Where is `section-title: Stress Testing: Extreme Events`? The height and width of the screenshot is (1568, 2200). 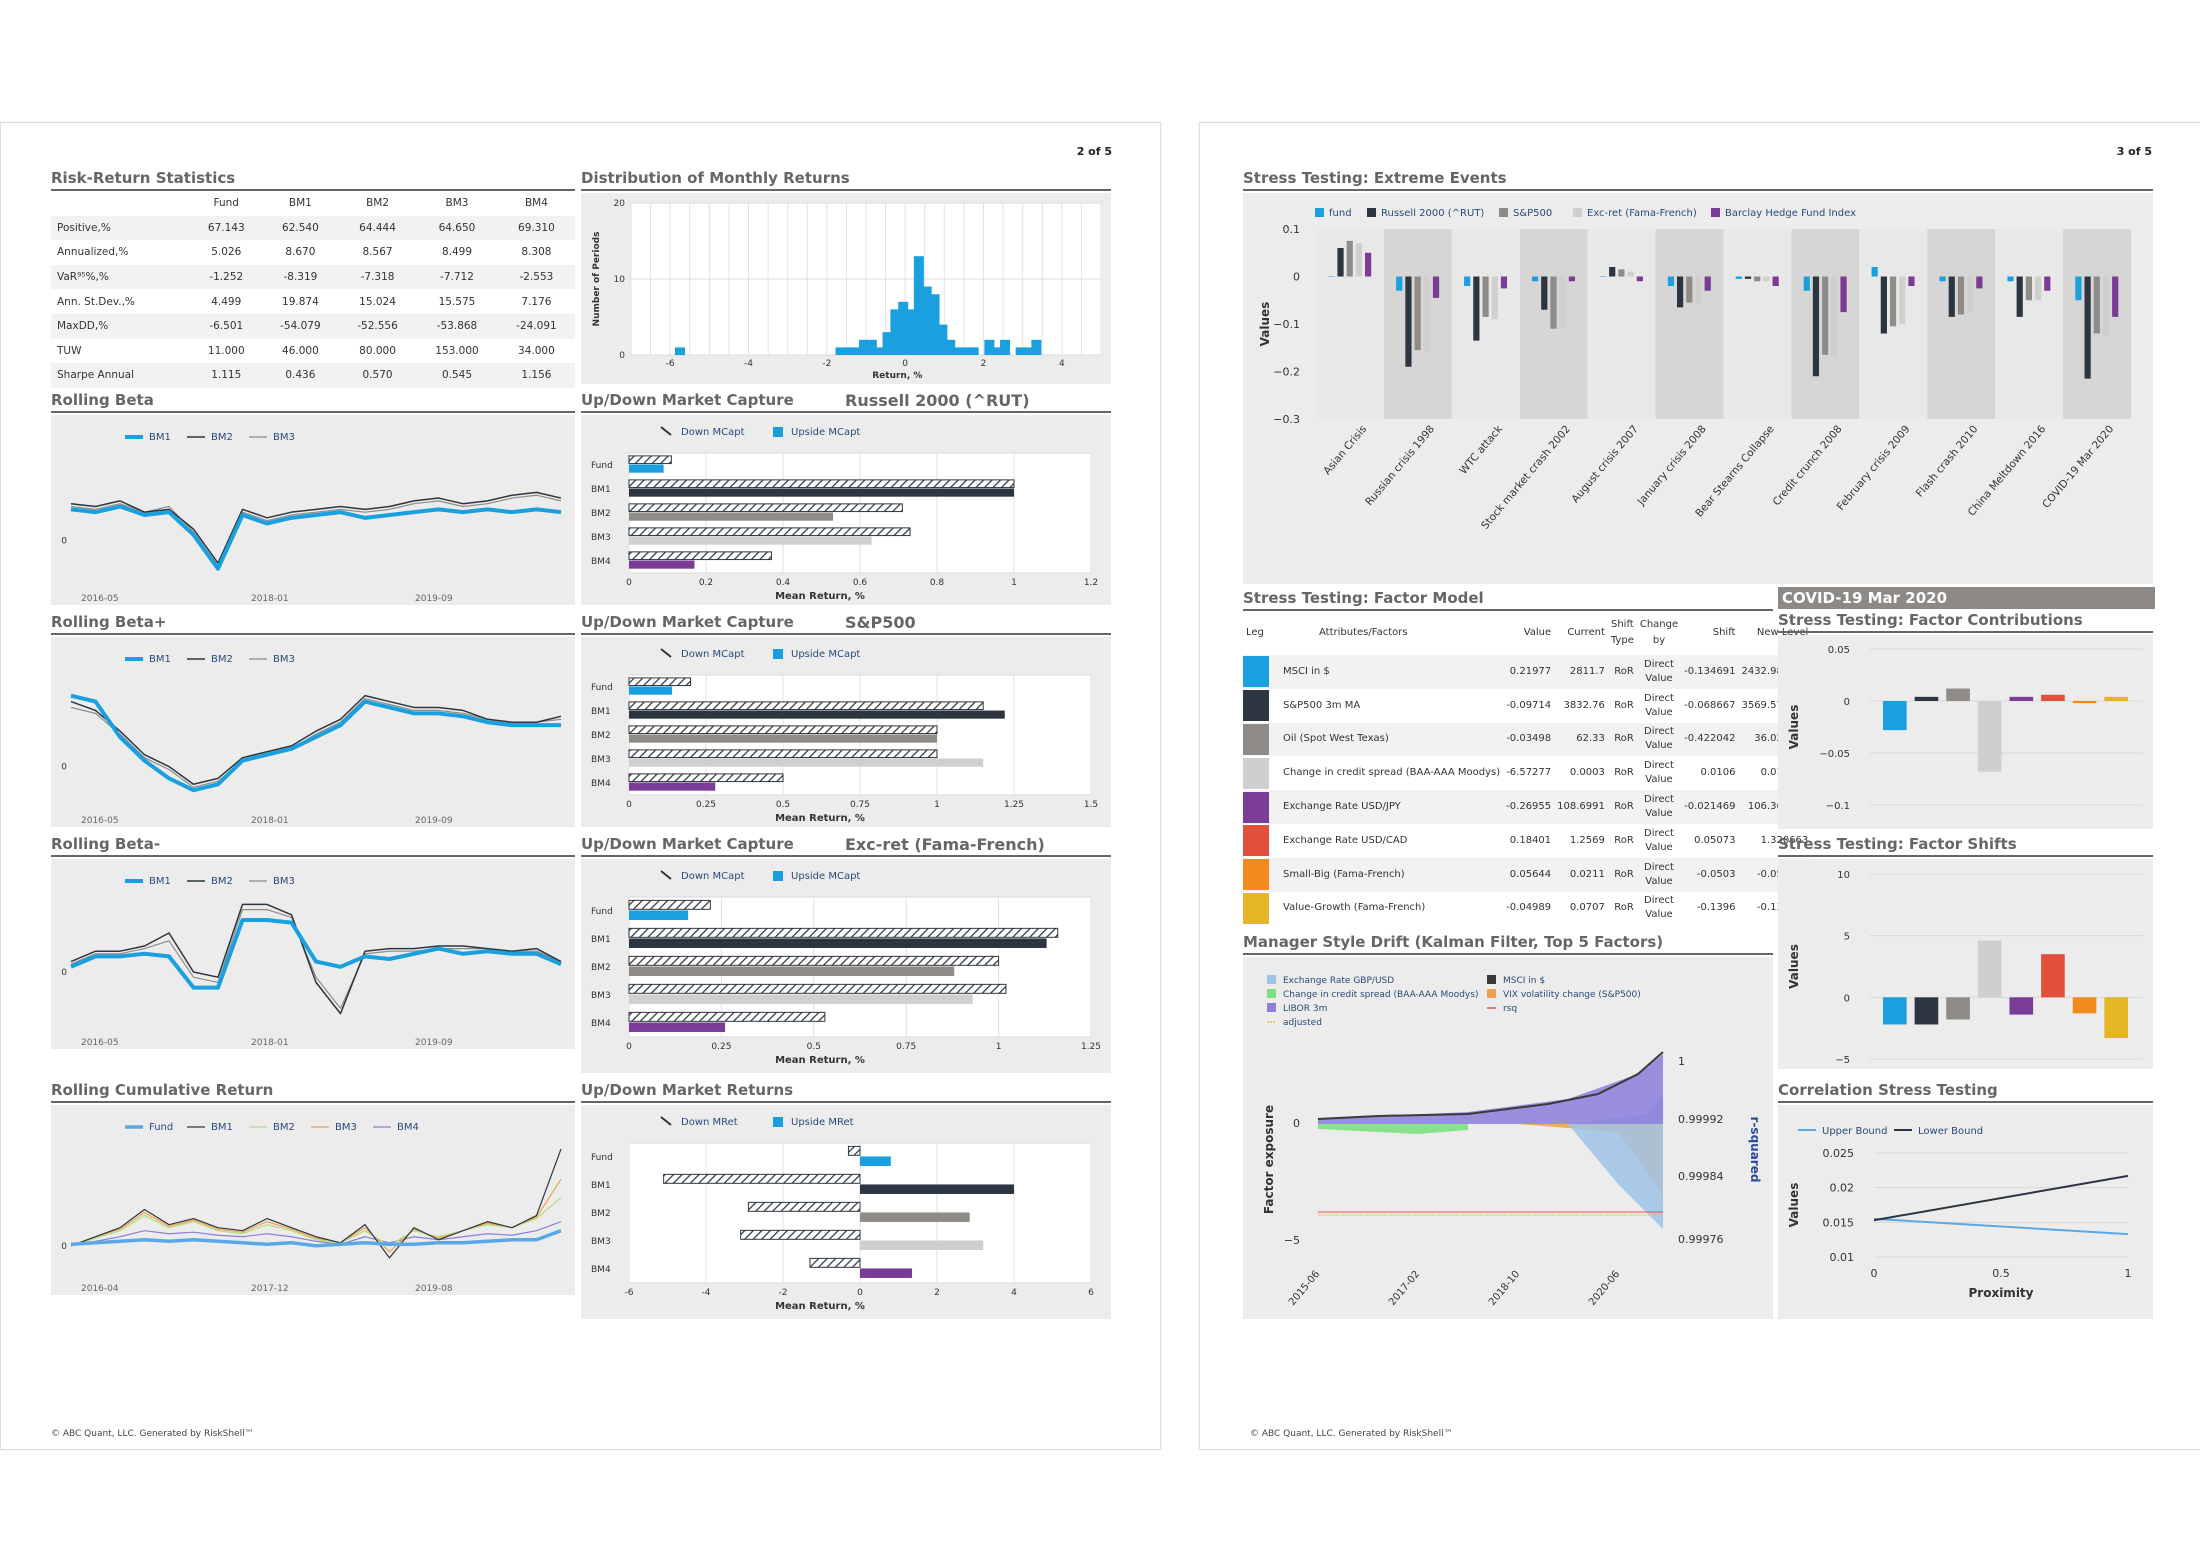
section-title: Stress Testing: Extreme Events is located at coordinates (1698, 180).